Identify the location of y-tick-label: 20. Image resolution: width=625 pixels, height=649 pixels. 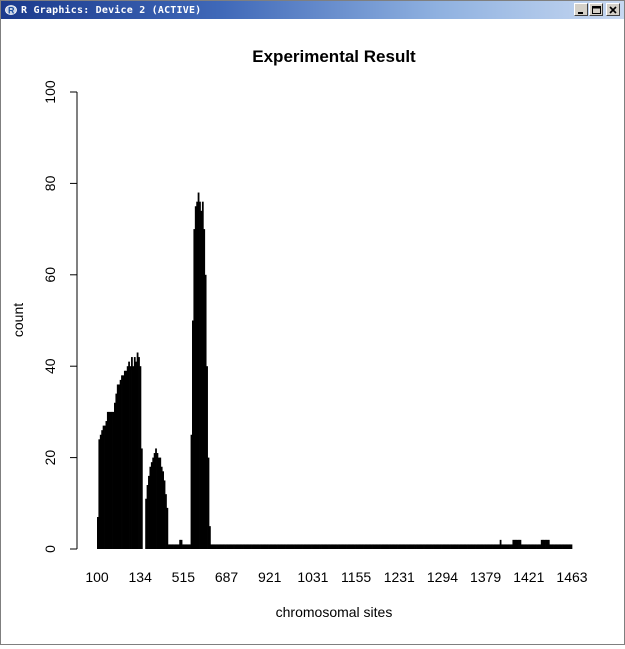
(50, 458).